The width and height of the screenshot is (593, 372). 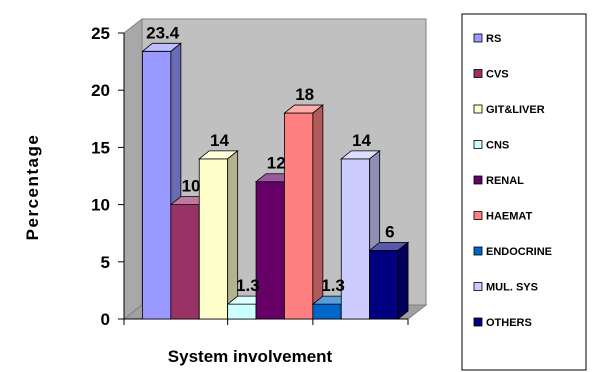 What do you see at coordinates (250, 356) in the screenshot?
I see `x-axis-title: System involvement` at bounding box center [250, 356].